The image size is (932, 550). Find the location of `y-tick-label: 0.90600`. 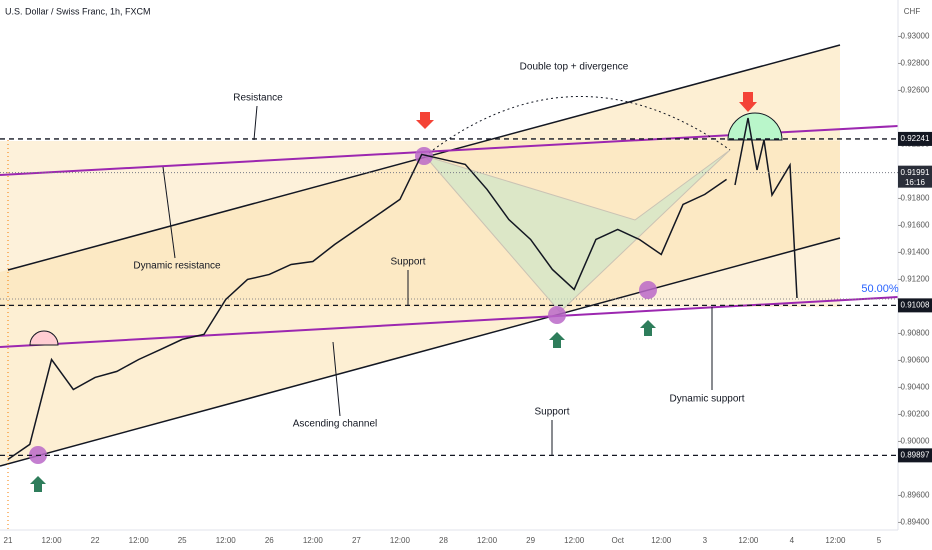

y-tick-label: 0.90600 is located at coordinates (915, 360).